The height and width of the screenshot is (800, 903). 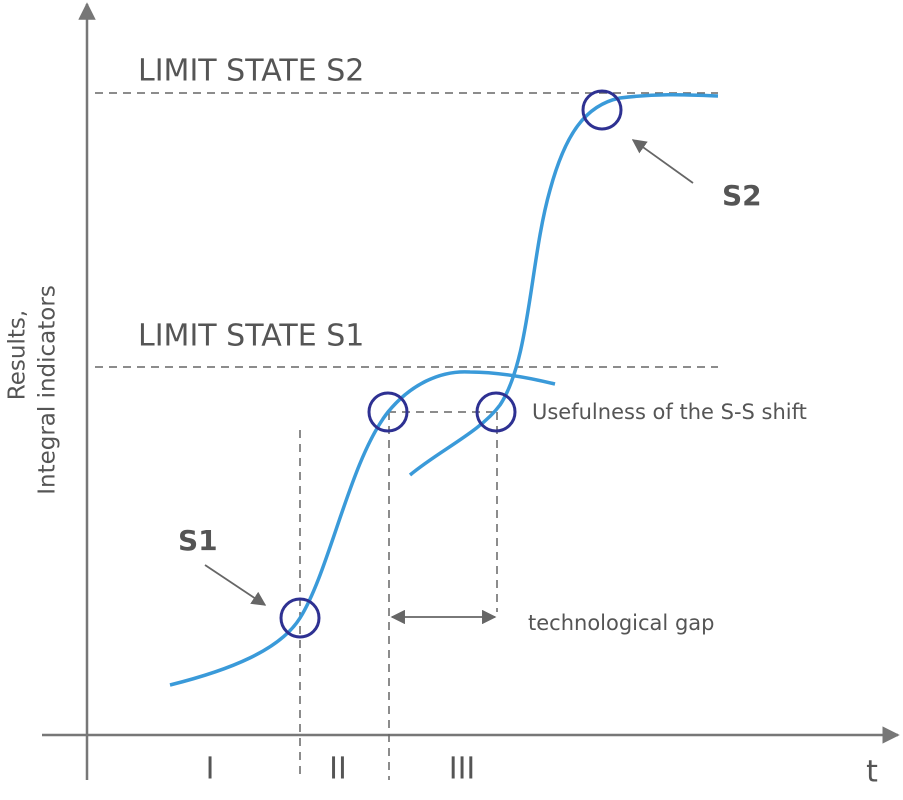 What do you see at coordinates (621, 623) in the screenshot?
I see `annotation: technological gap` at bounding box center [621, 623].